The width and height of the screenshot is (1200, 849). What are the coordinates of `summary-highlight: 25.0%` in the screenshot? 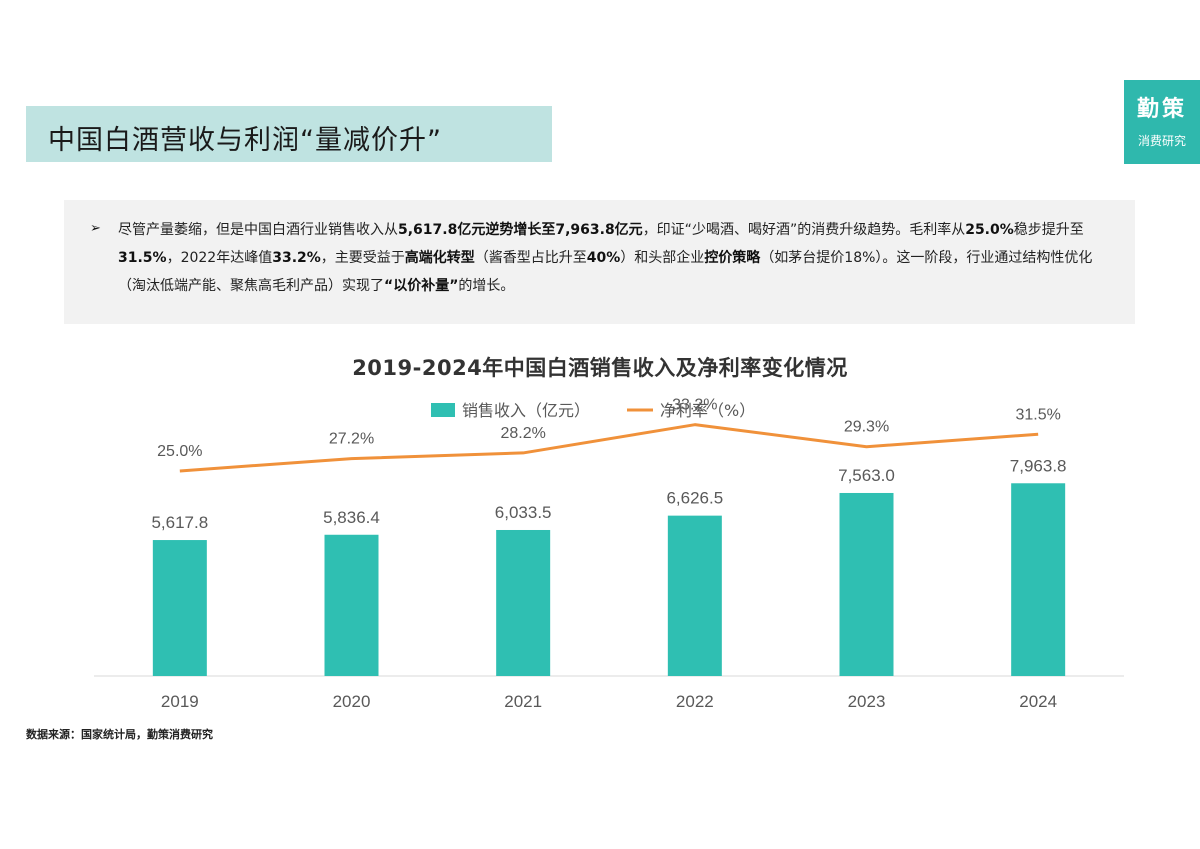 It's located at (989, 230).